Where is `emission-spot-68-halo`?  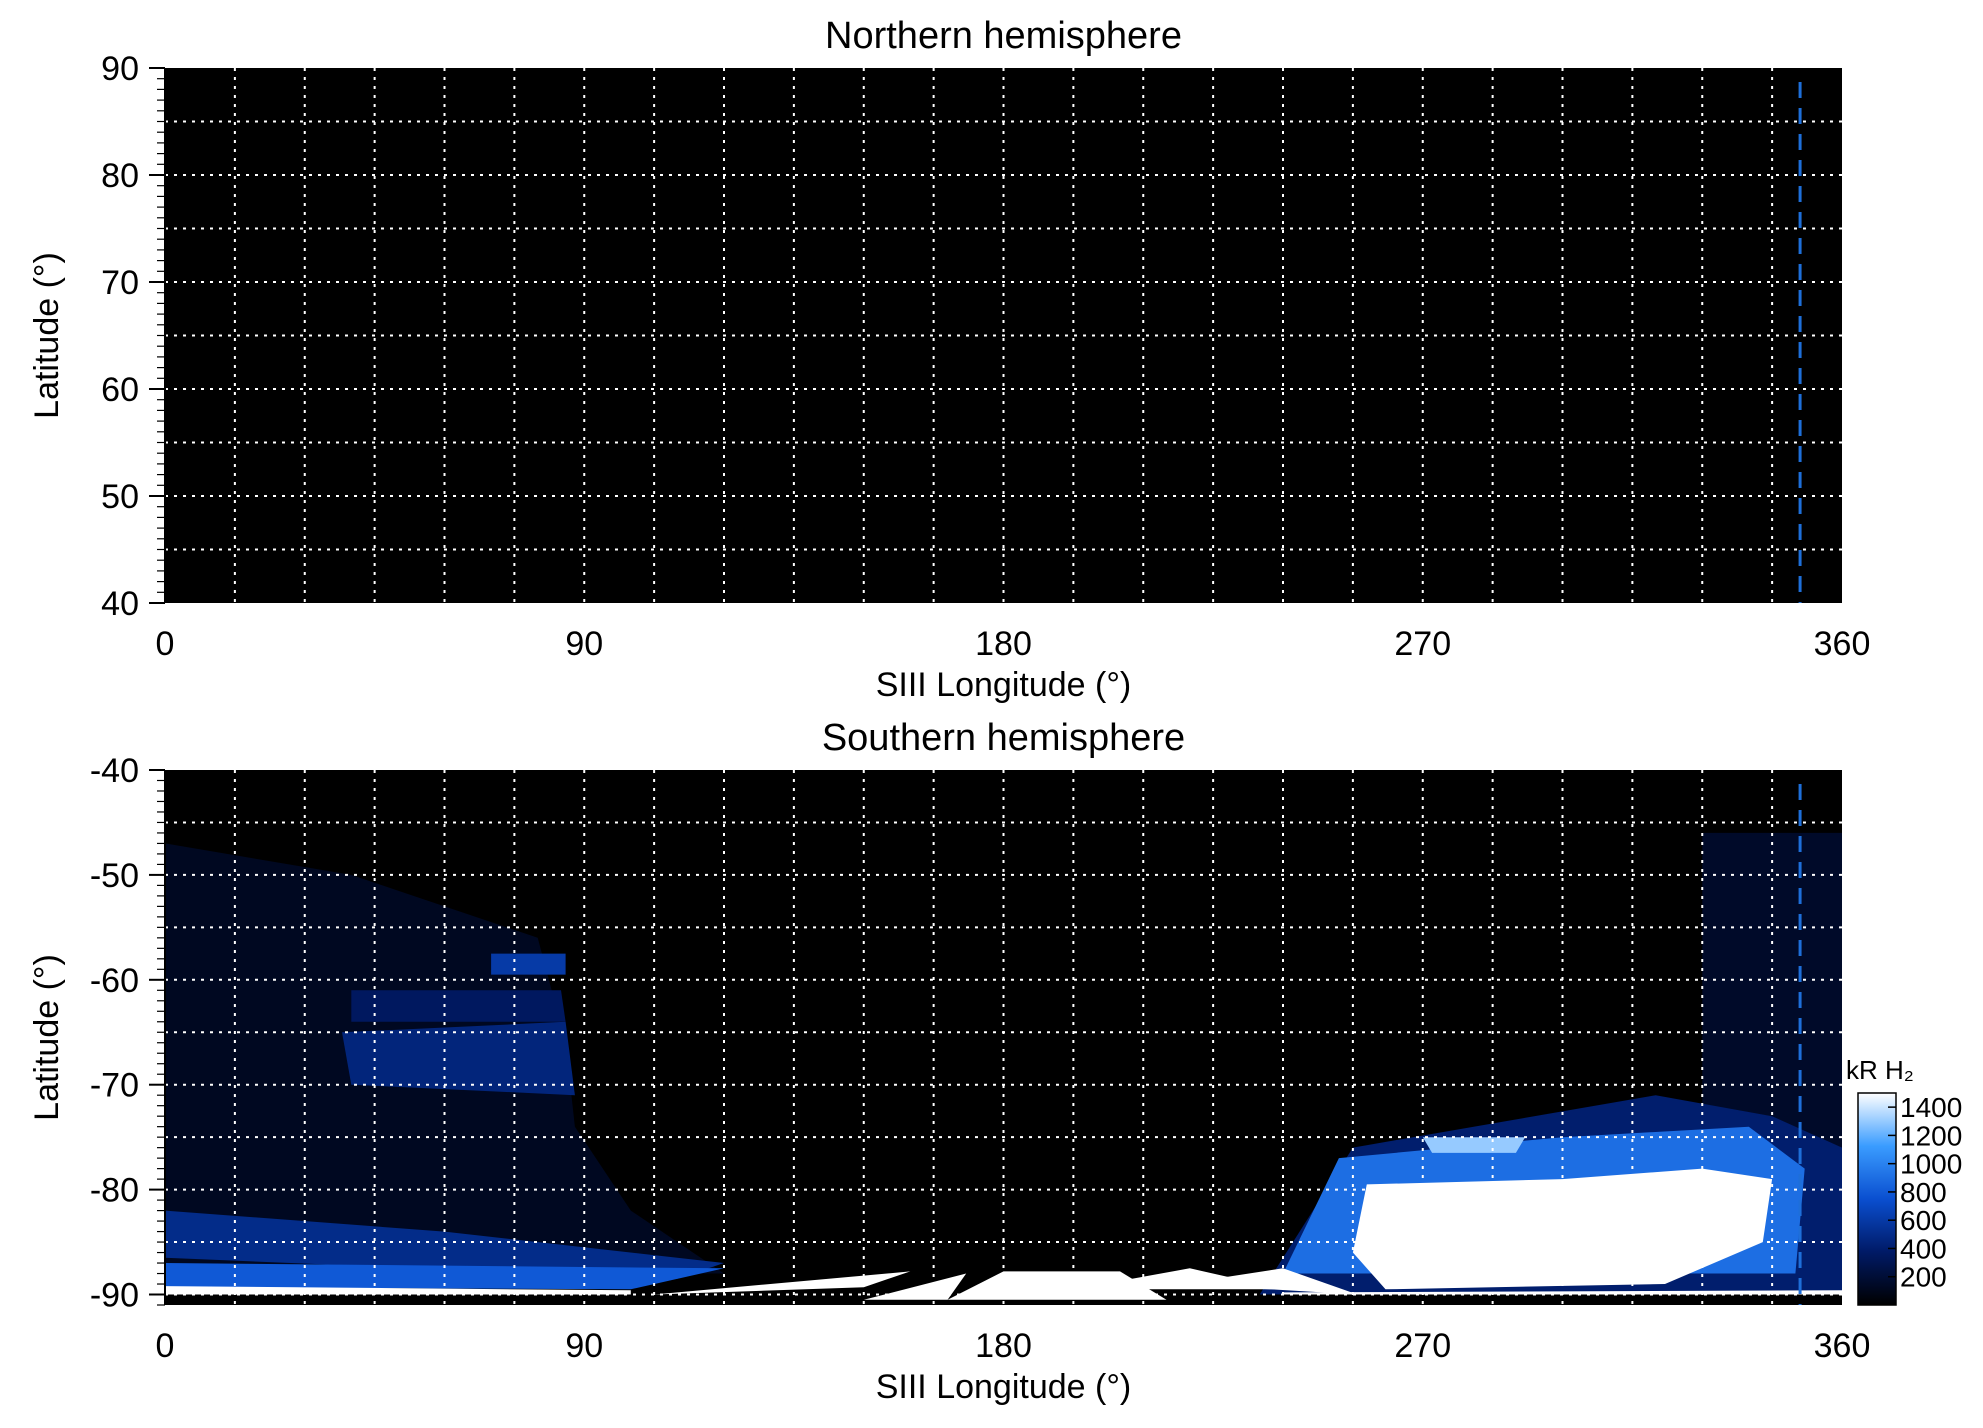
emission-spot-68-halo is located at coordinates (458, 1058).